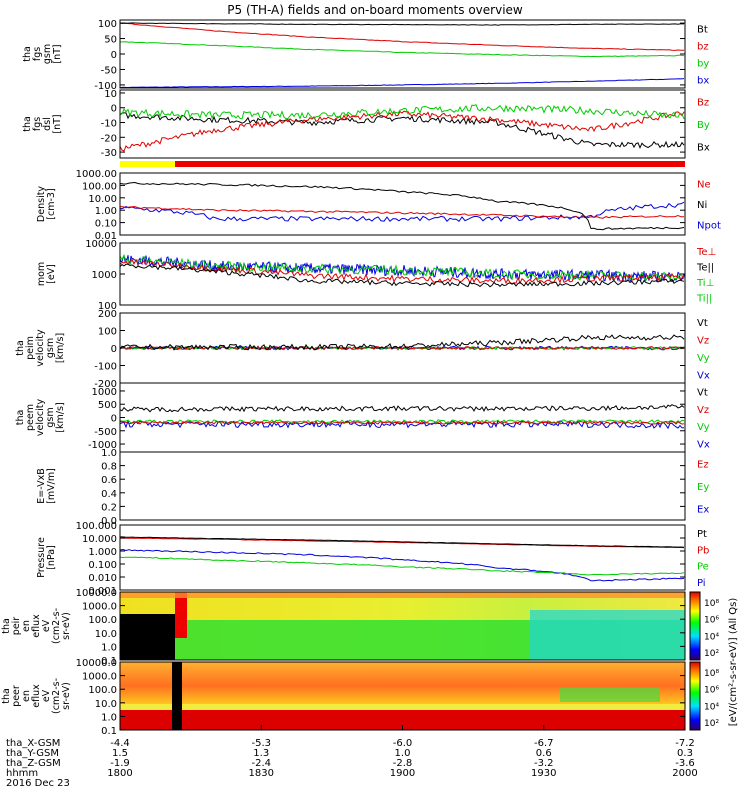 The image size is (750, 800). I want to click on legend-entry: Pb, so click(703, 550).